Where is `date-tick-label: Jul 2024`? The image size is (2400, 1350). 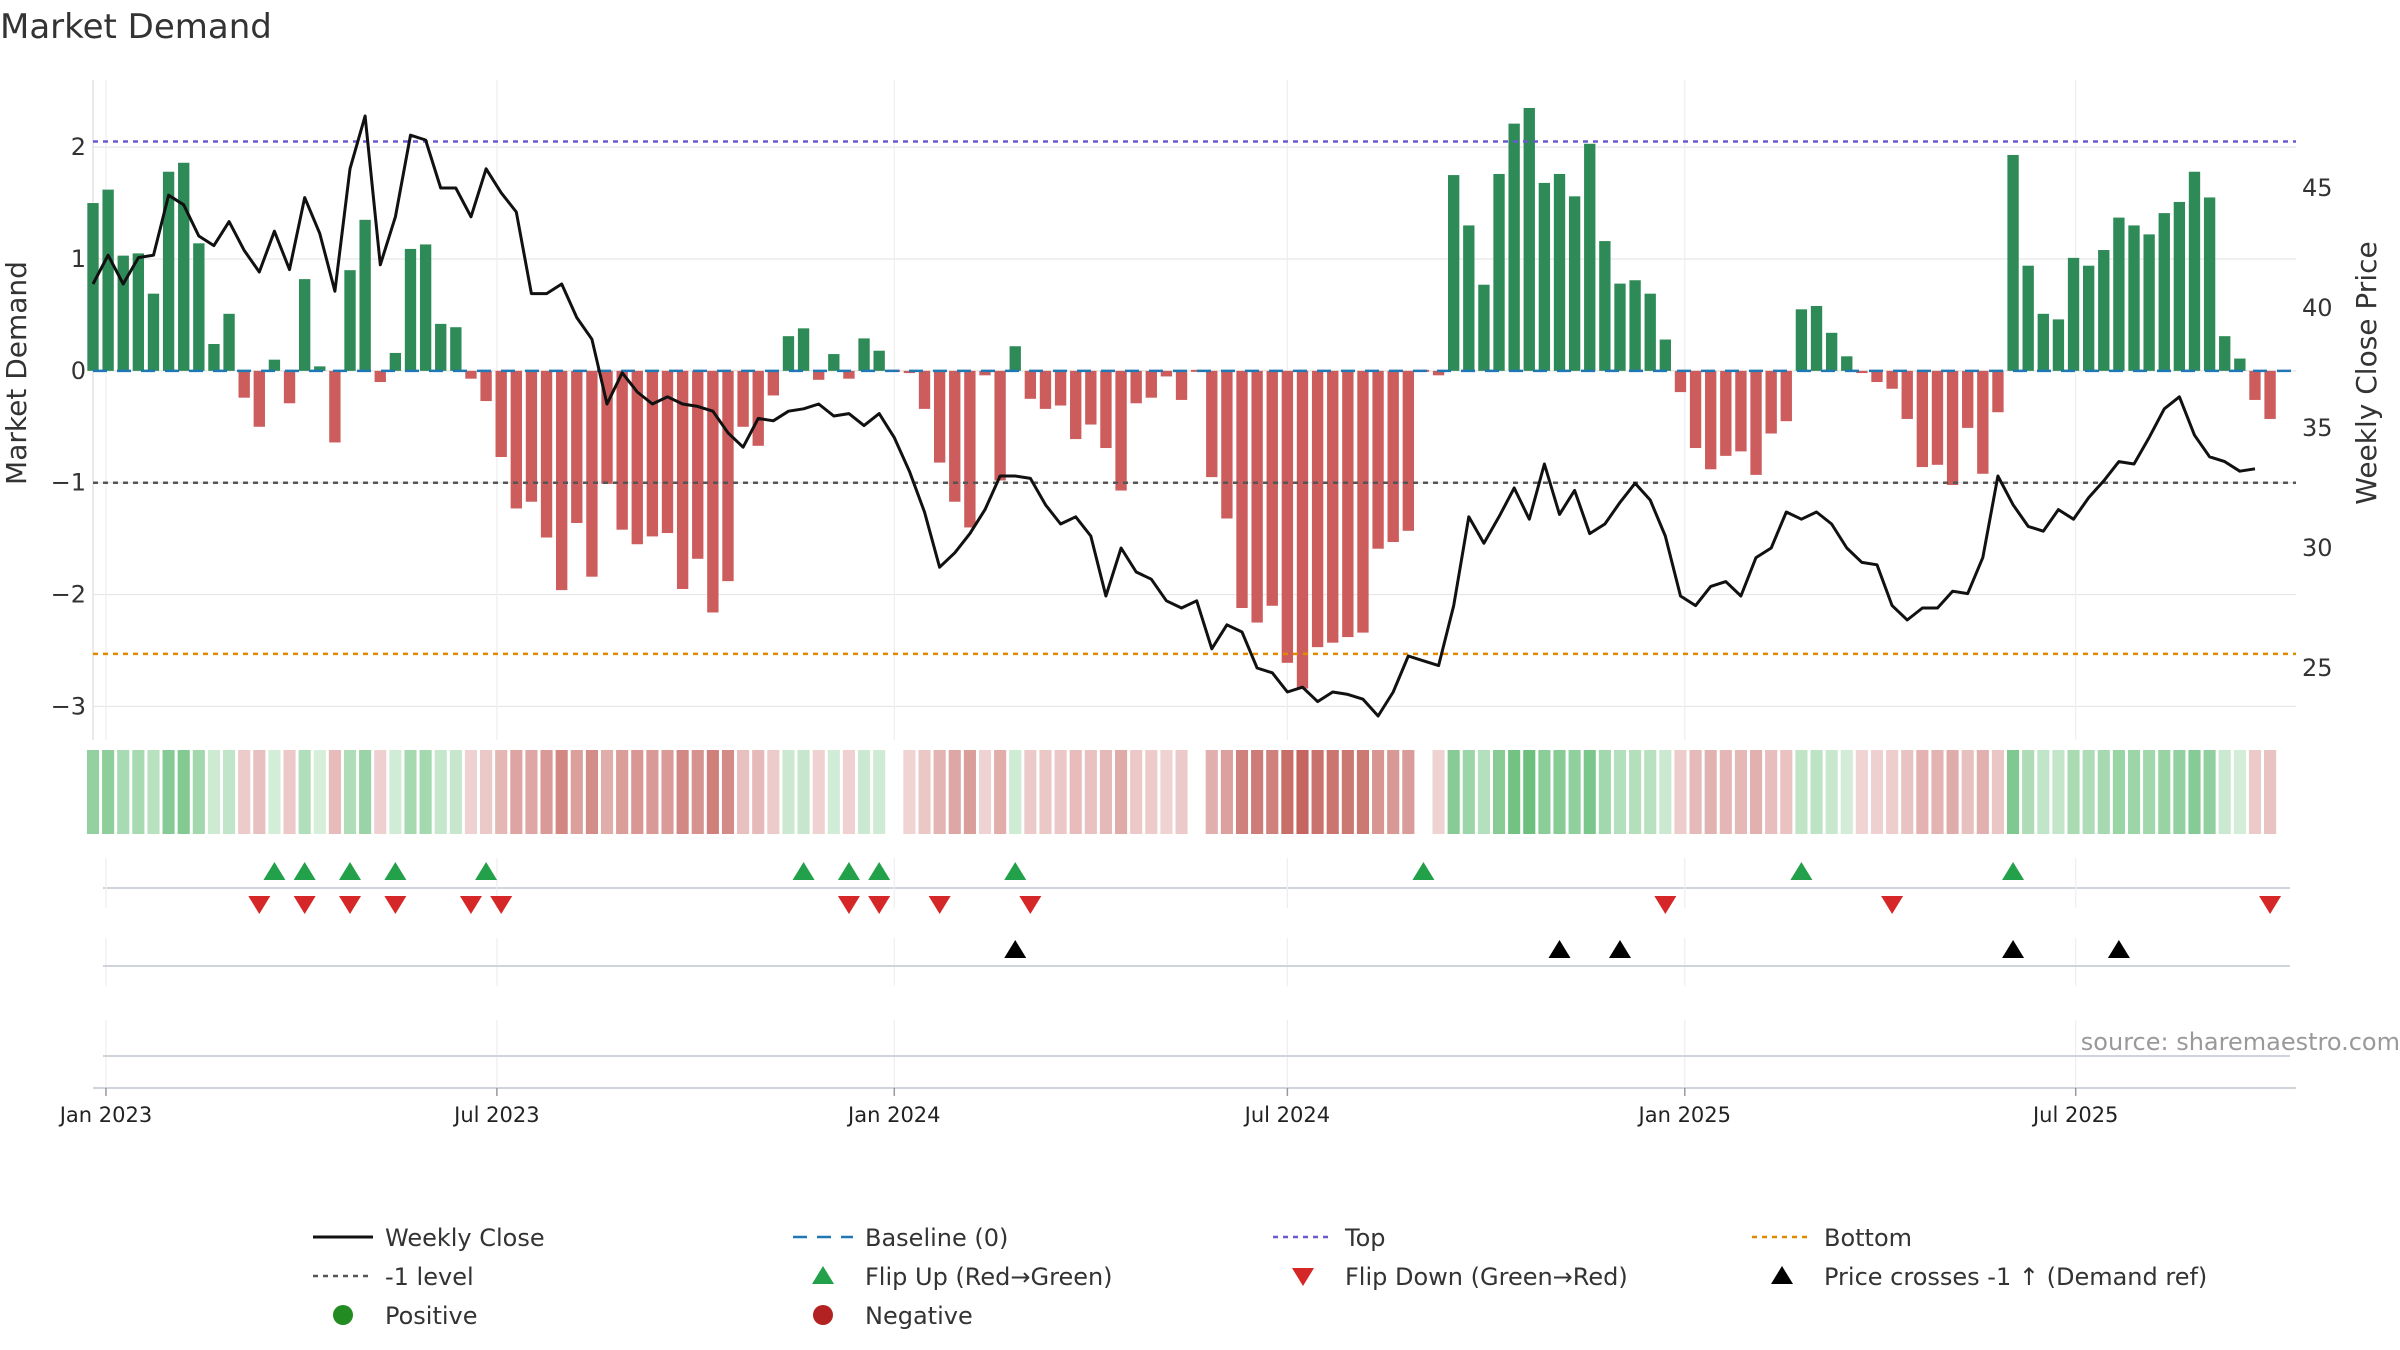
date-tick-label: Jul 2024 is located at coordinates (1286, 1115).